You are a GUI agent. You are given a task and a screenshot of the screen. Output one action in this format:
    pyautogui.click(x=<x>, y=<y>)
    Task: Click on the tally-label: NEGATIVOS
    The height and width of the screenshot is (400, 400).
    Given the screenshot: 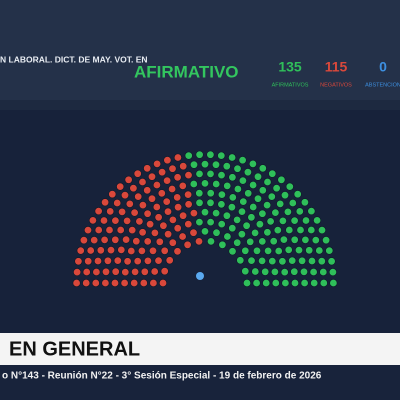 What is the action you would take?
    pyautogui.click(x=336, y=85)
    